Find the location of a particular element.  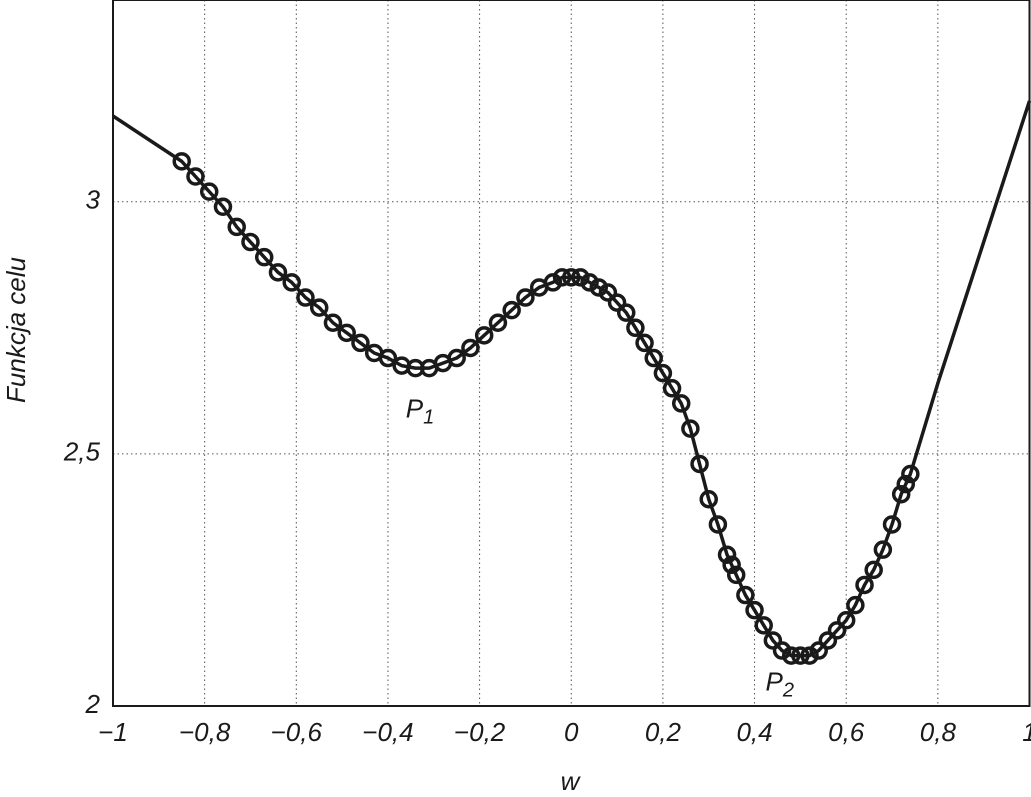

x-tick-label: 0 is located at coordinates (571, 732).